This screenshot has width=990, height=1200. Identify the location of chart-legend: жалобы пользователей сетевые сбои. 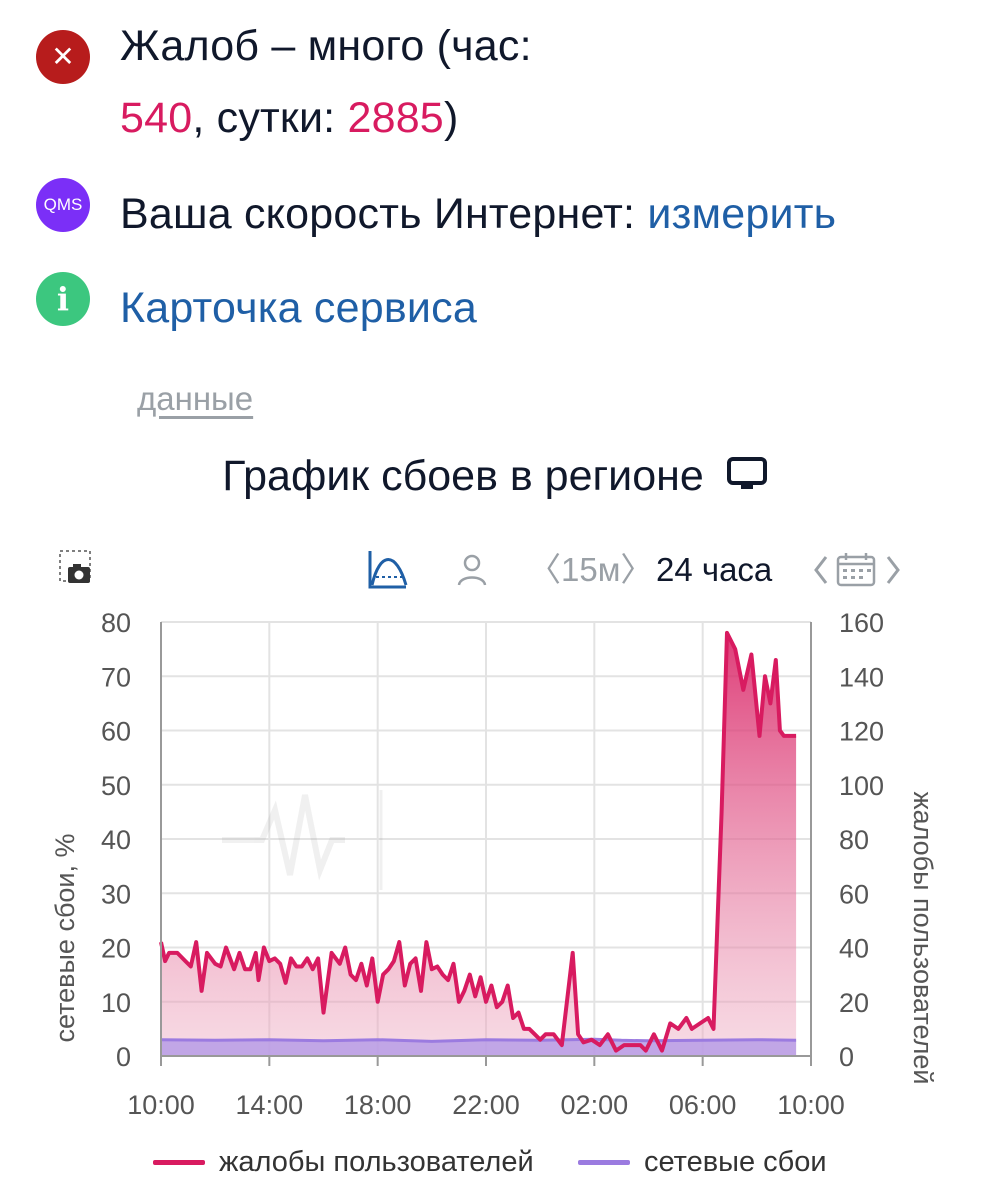
(495, 1168).